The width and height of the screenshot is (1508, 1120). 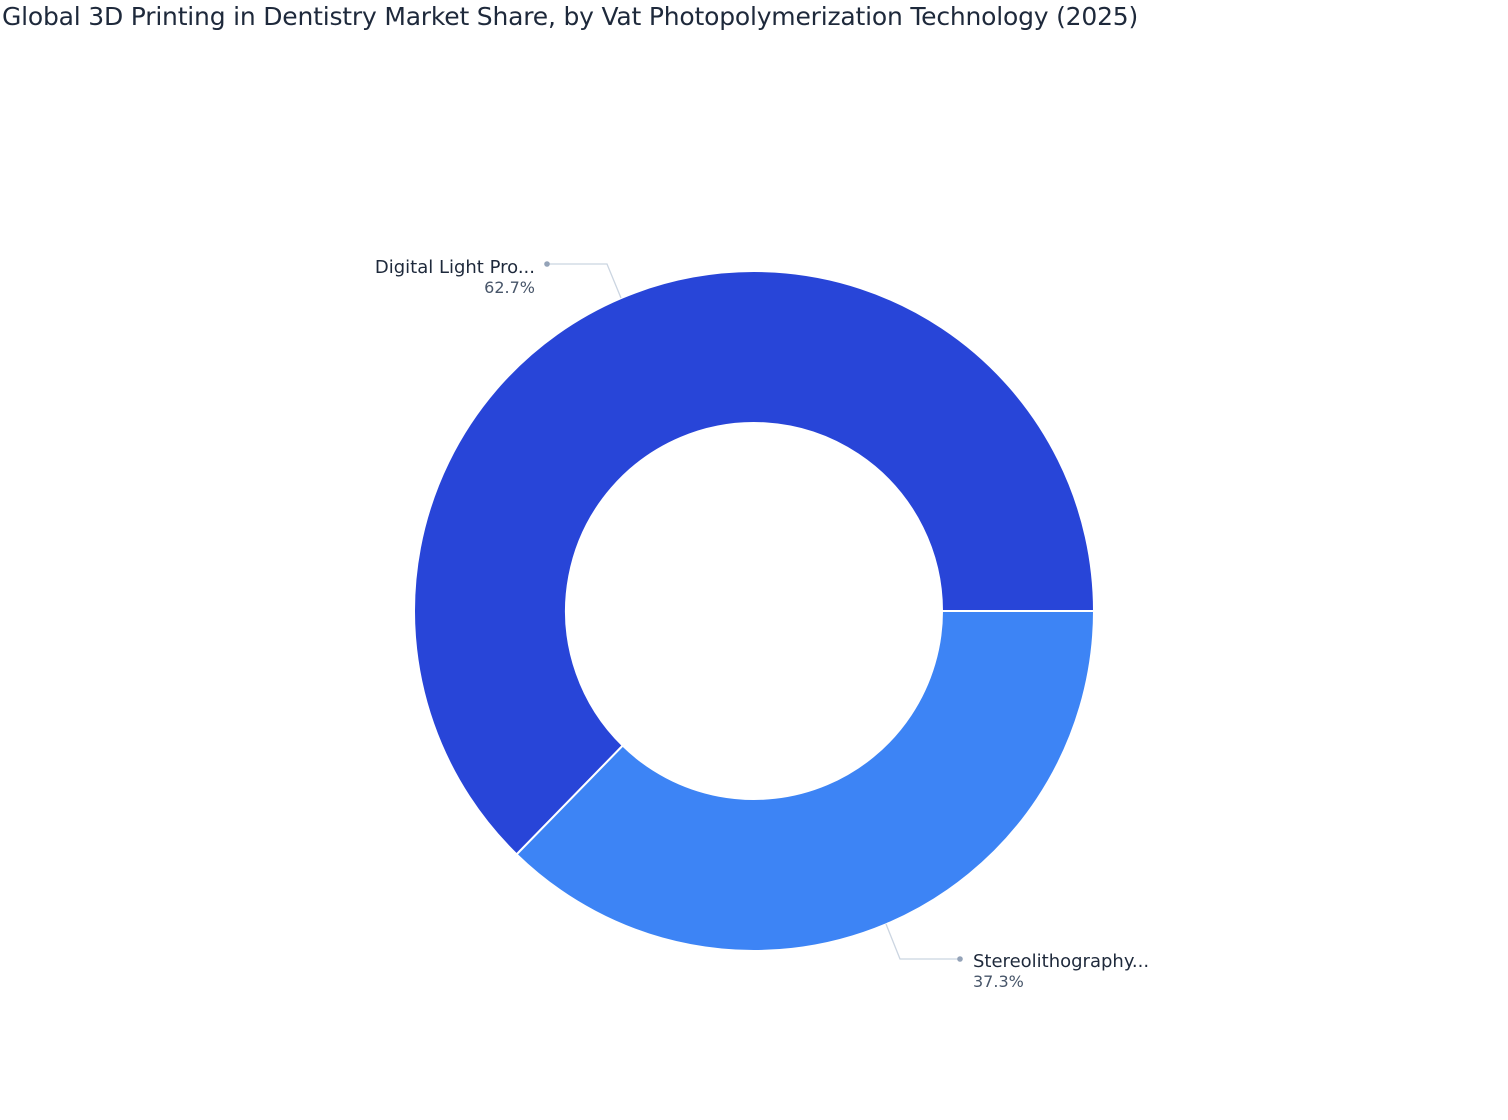 I want to click on leader-line-dlp, so click(x=585, y=281).